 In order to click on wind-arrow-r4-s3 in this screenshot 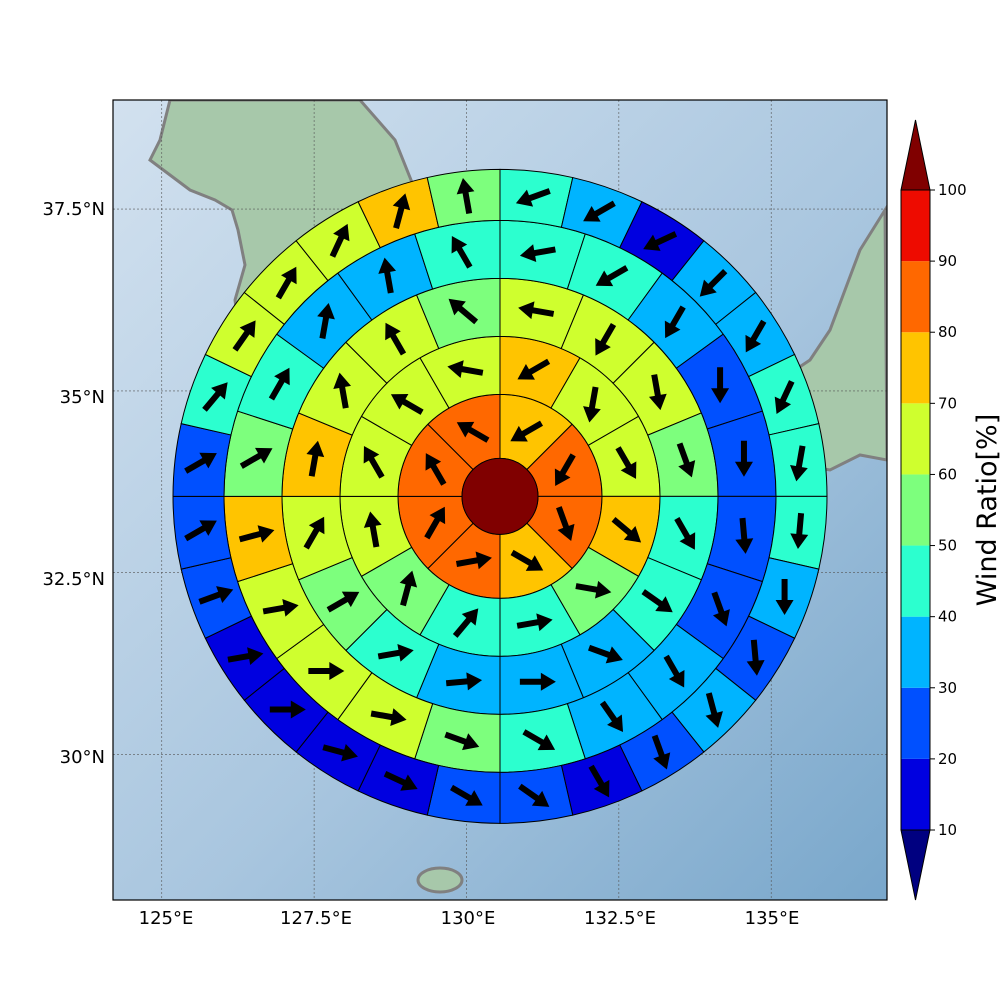, I will do `click(675, 322)`.